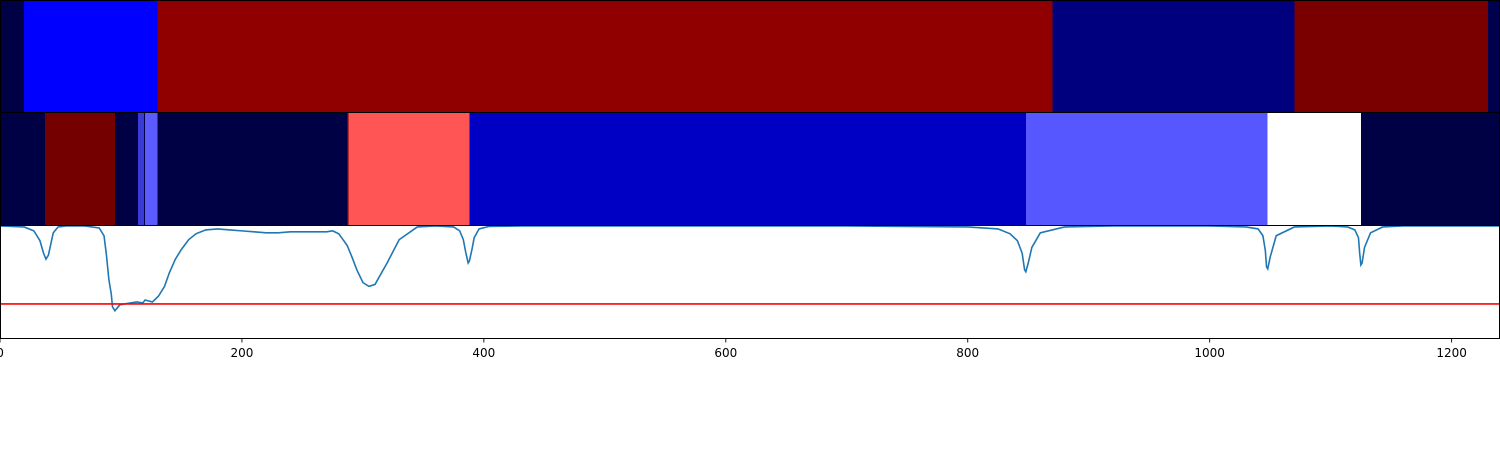  Describe the element at coordinates (2, 353) in the screenshot. I see `x-tick-label-0: 0` at that location.